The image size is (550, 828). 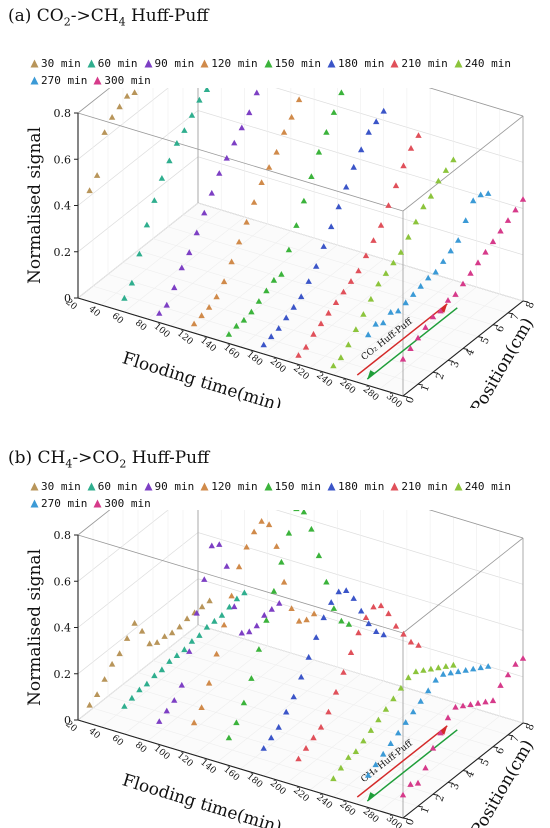 What do you see at coordinates (117, 486) in the screenshot?
I see `legend-label: 60 min` at bounding box center [117, 486].